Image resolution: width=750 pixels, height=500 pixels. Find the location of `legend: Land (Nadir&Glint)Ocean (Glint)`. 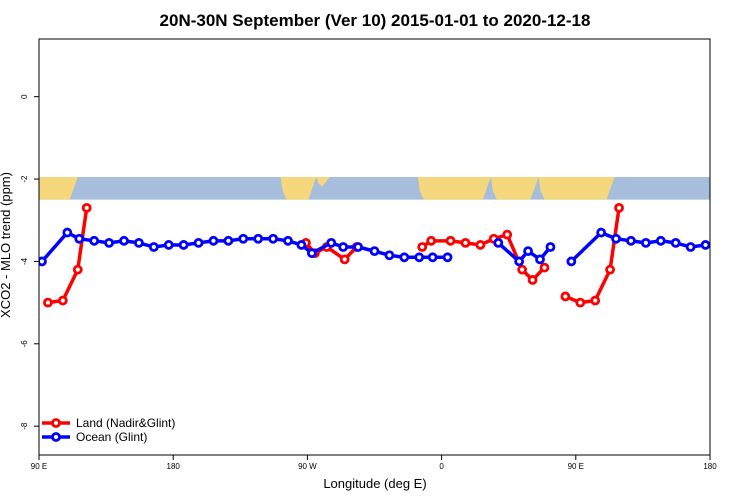

legend: Land (Nadir&Glint)Ocean (Glint) is located at coordinates (108, 430).